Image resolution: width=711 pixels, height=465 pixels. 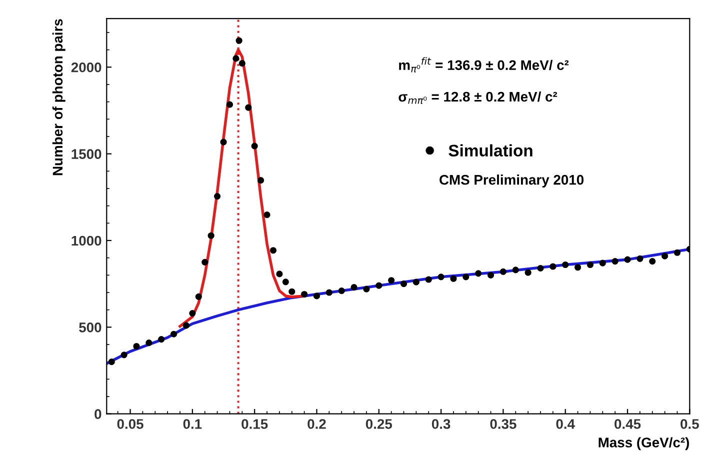 What do you see at coordinates (441, 424) in the screenshot?
I see `x-tick-label: 0.3` at bounding box center [441, 424].